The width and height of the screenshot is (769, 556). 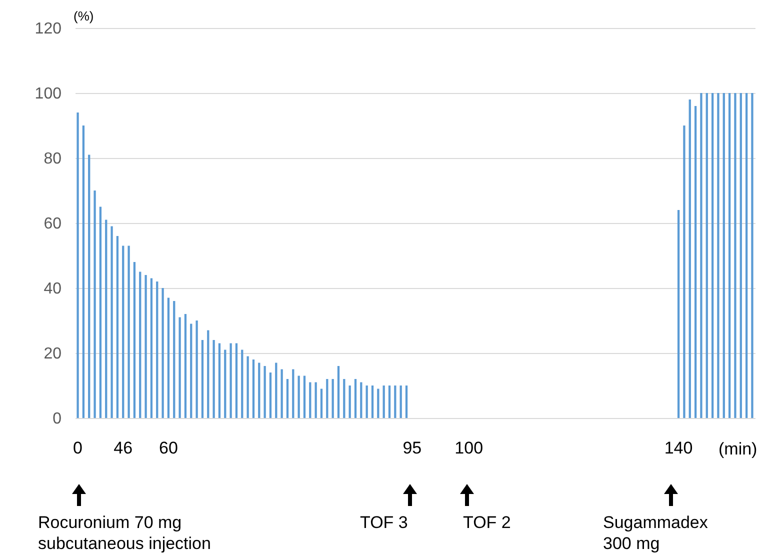 I want to click on y-axis-title: (%), so click(x=84, y=16).